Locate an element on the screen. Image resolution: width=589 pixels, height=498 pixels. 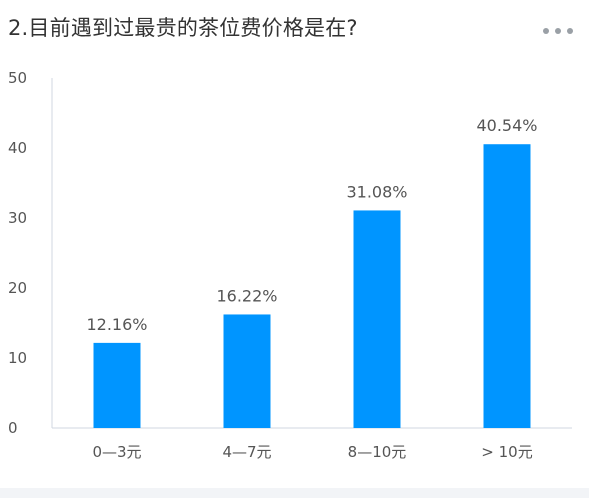
data-label: 31.08% is located at coordinates (376, 191).